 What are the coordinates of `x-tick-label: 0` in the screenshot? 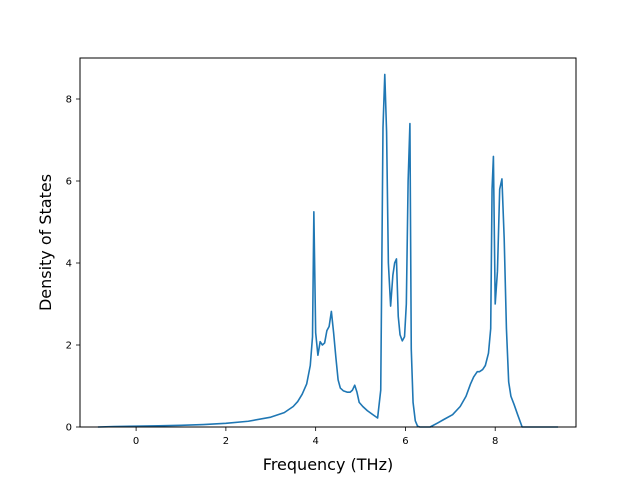 It's located at (136, 441).